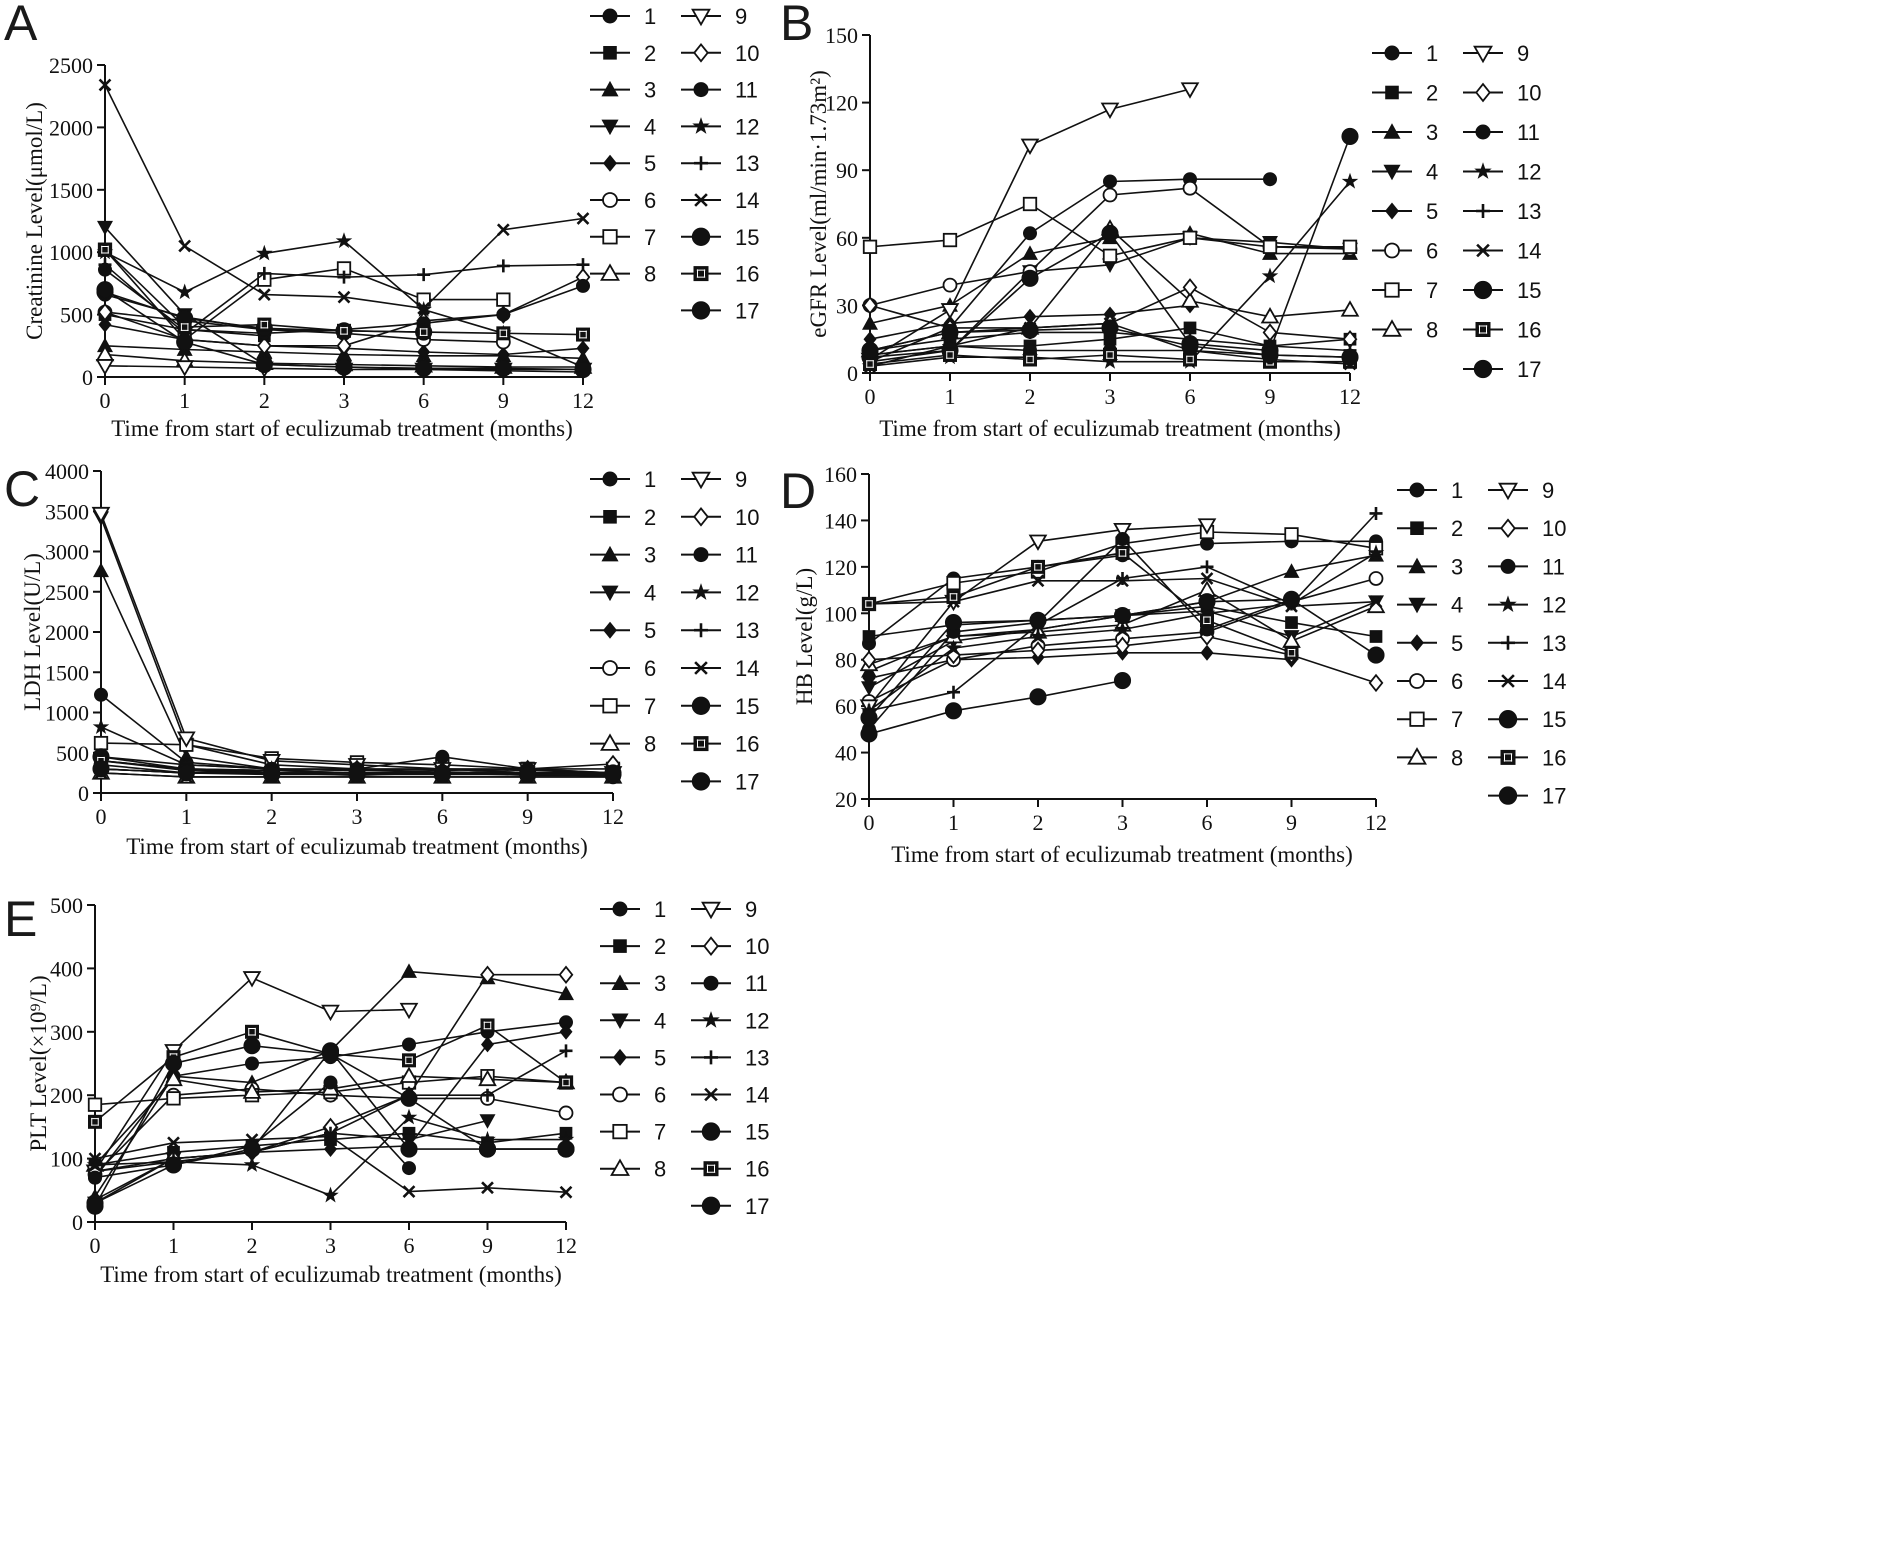  What do you see at coordinates (1527, 757) in the screenshot?
I see `legend-item-16: 16` at bounding box center [1527, 757].